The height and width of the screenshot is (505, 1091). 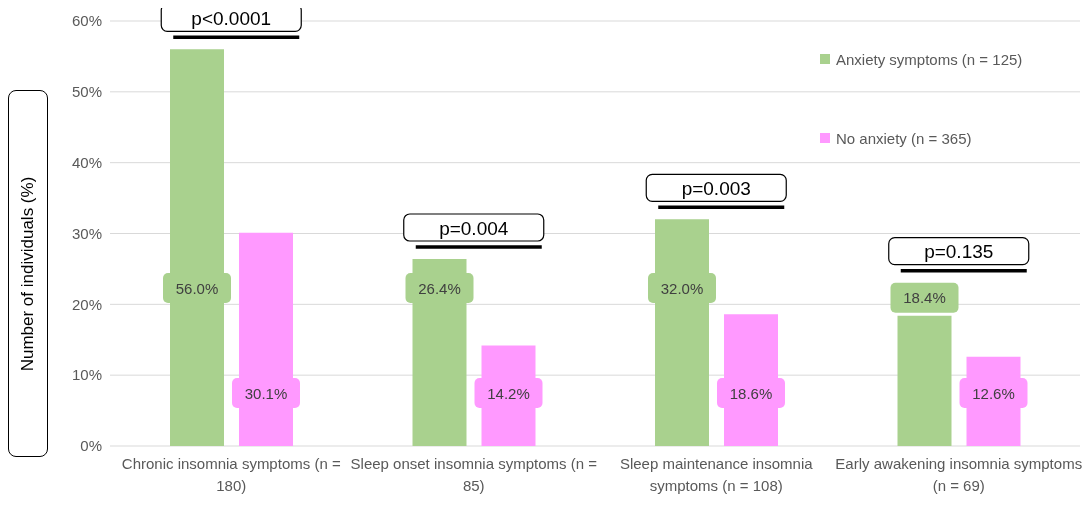 What do you see at coordinates (197, 288) in the screenshot?
I see `data-label: 56.0%` at bounding box center [197, 288].